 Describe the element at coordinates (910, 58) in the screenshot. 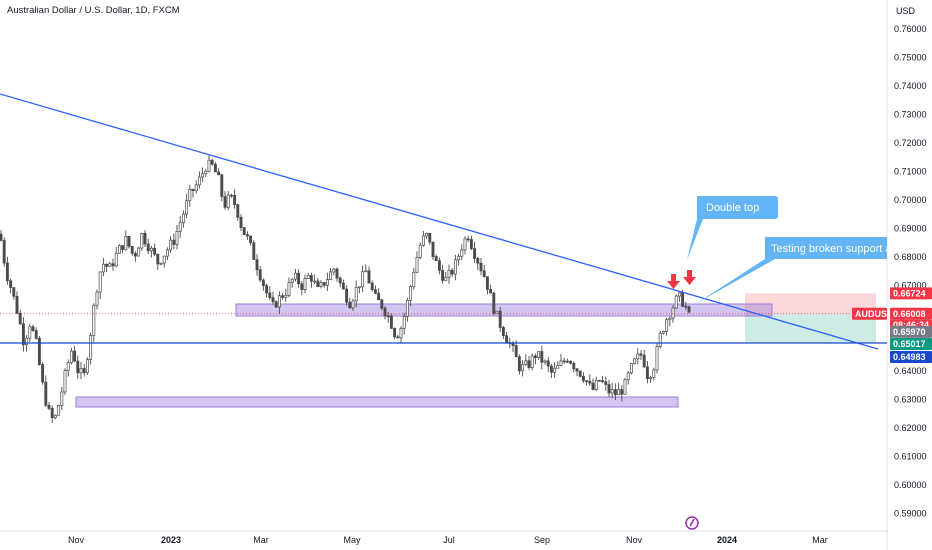

I see `y-tick-label: 0.75000` at that location.